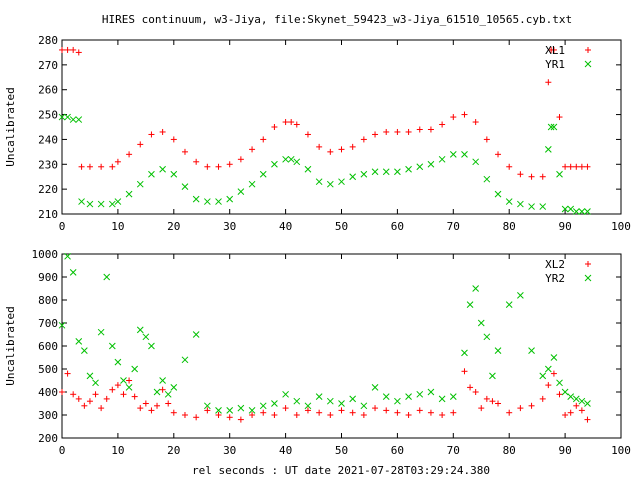 The width and height of the screenshot is (640, 485). I want to click on bottom-y-tick-label: 500, so click(48, 369).